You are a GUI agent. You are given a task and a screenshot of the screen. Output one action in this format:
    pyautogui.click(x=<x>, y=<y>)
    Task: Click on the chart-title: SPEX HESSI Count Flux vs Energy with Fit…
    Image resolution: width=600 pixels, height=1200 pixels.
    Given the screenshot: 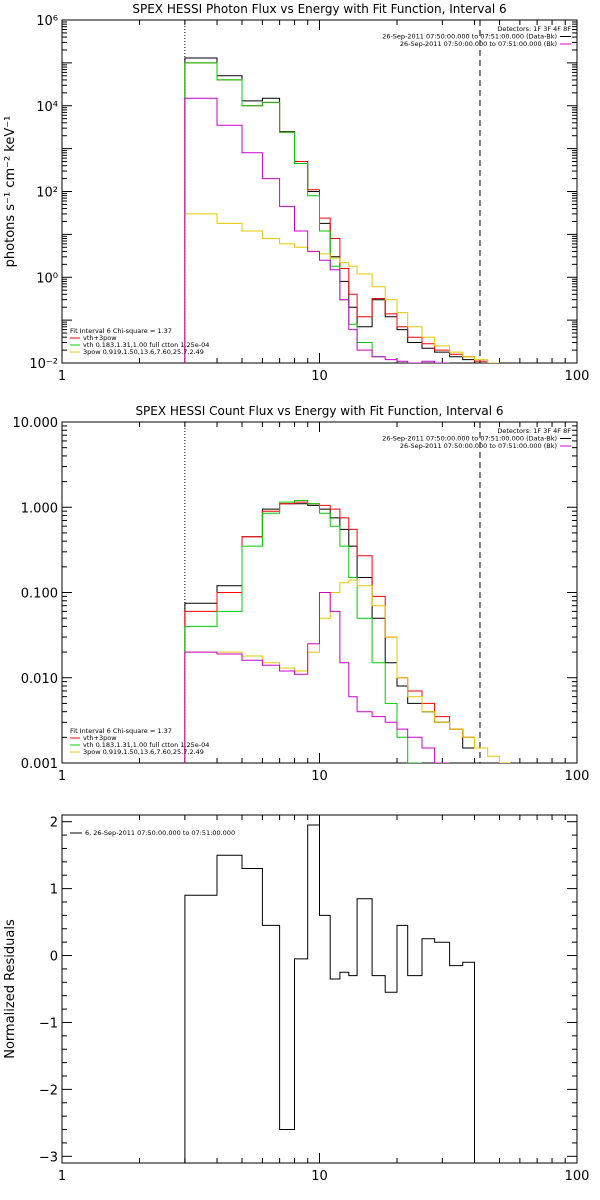 What is the action you would take?
    pyautogui.click(x=319, y=411)
    